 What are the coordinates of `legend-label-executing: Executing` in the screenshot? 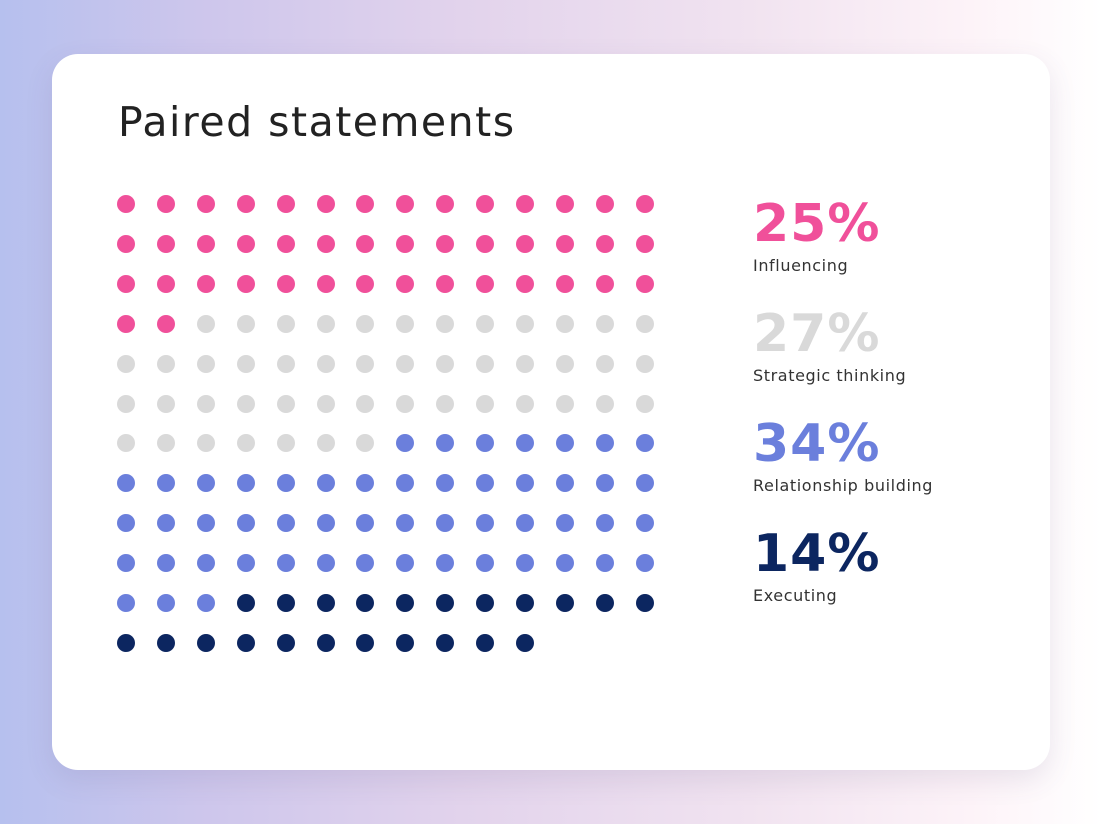 It's located at (795, 595).